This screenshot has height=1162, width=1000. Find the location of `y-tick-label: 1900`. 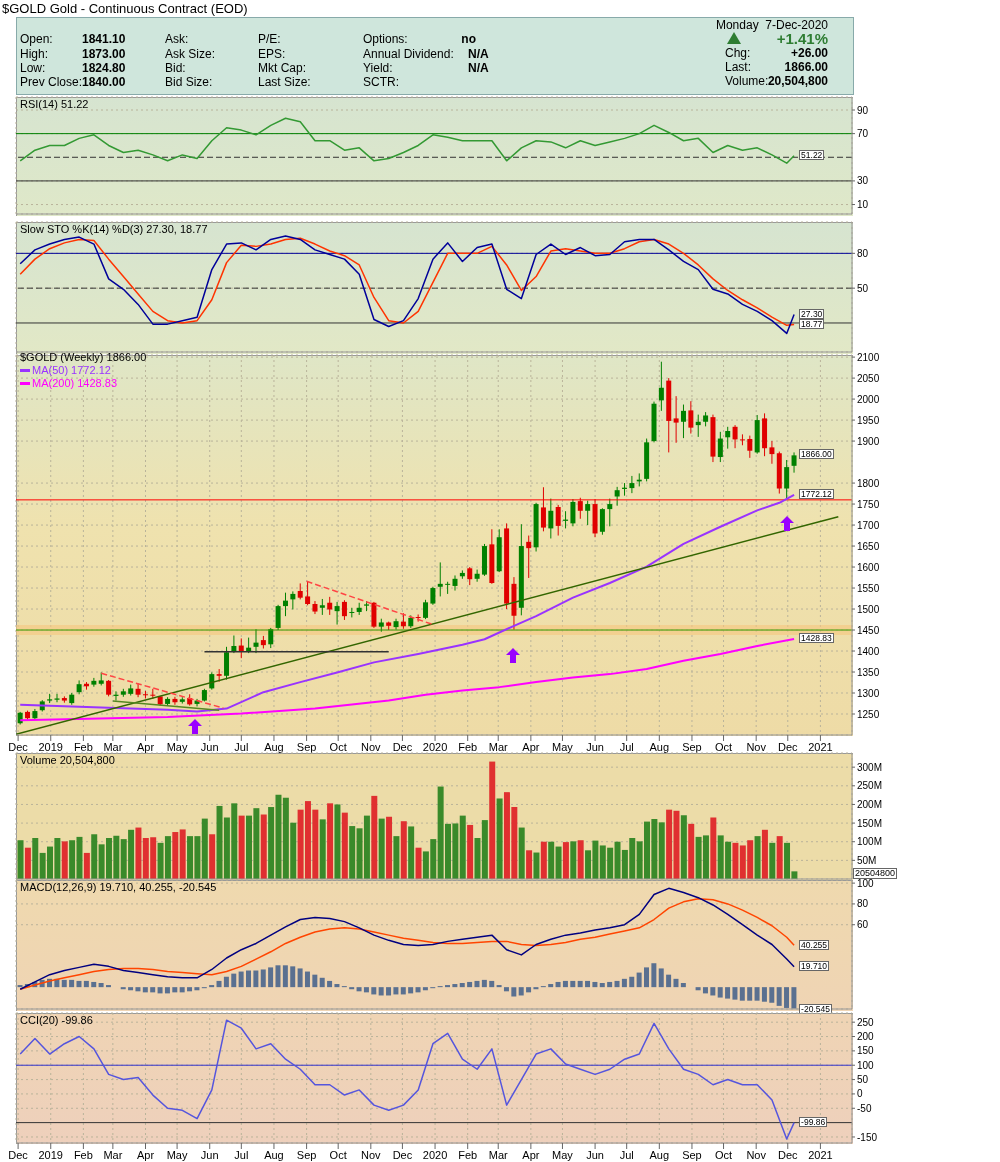

y-tick-label: 1900 is located at coordinates (868, 441).